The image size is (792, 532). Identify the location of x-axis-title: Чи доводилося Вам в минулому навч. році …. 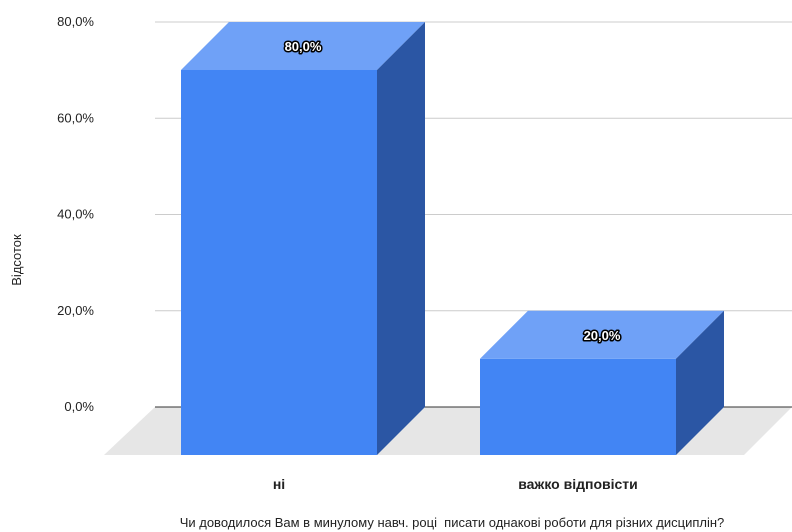
(452, 522).